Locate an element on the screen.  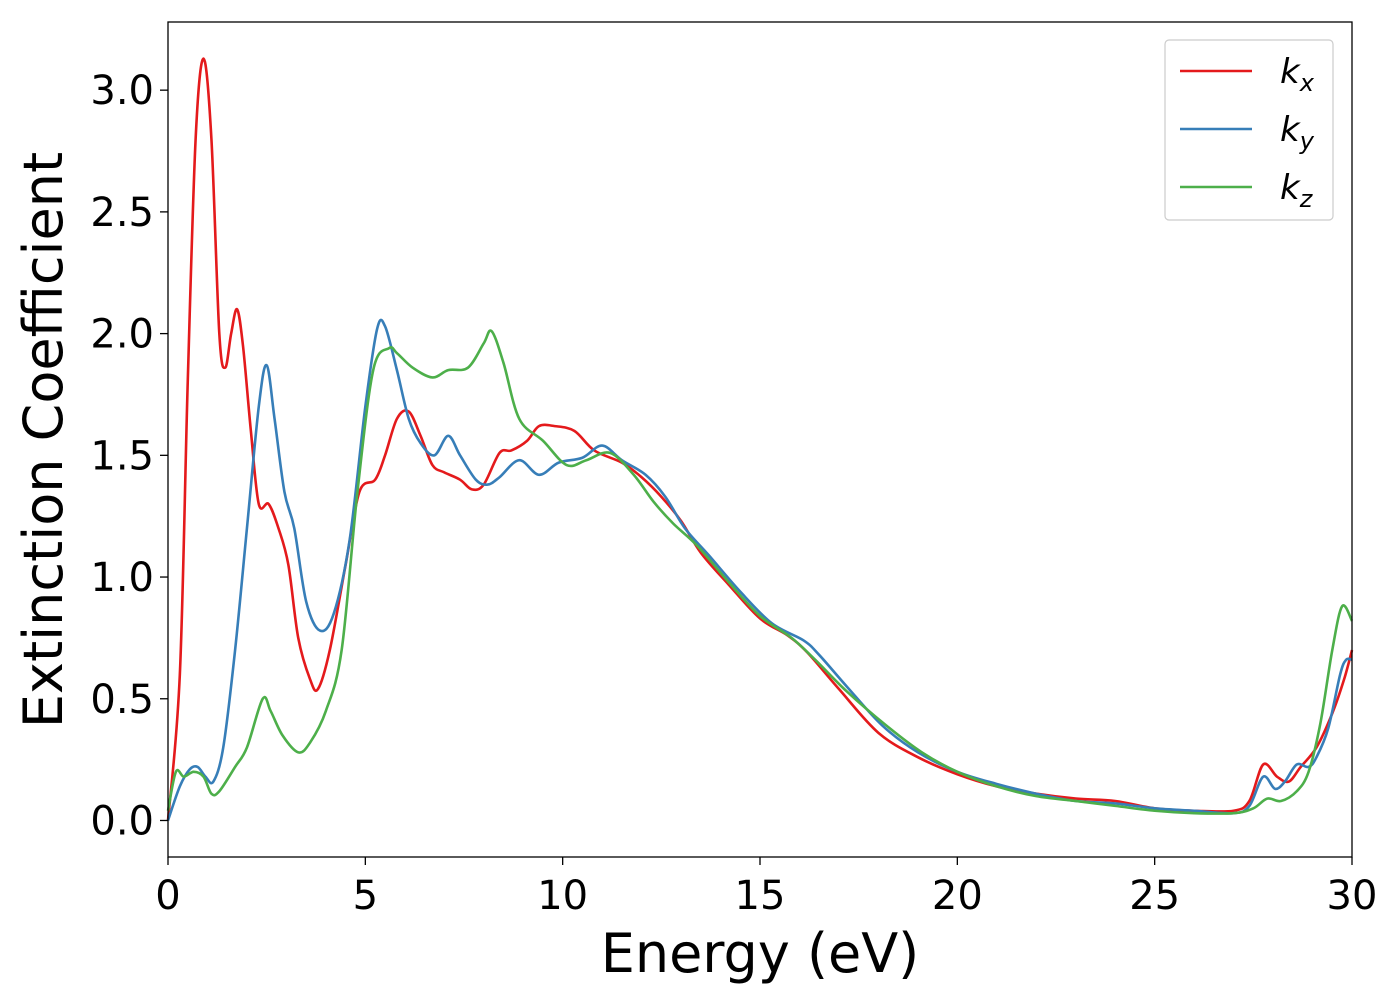
y-tick-label: 1.0 is located at coordinates (122, 578).